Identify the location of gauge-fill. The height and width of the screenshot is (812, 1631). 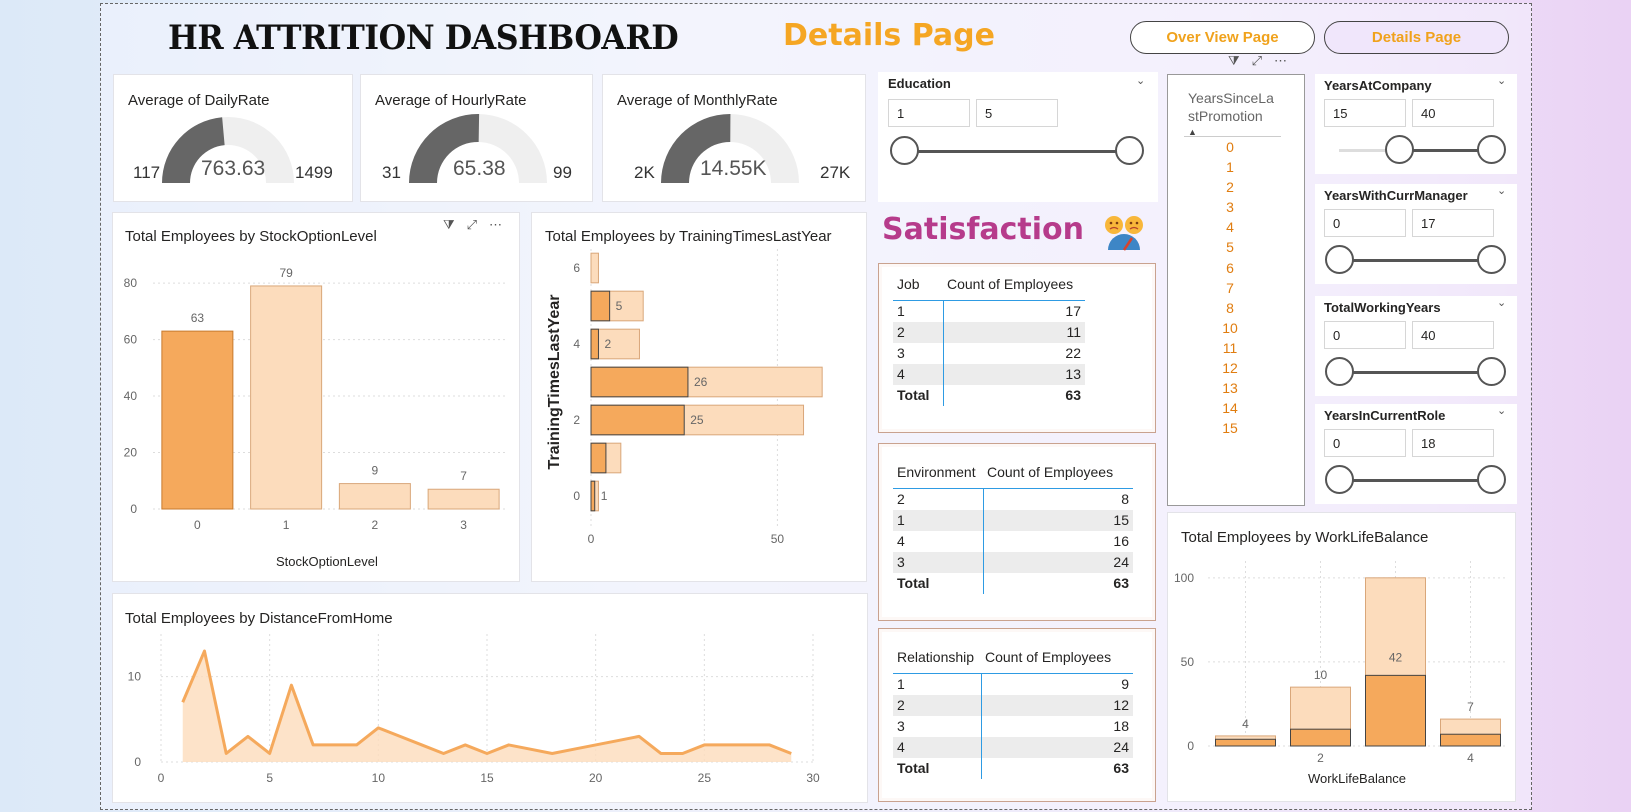
(444, 148).